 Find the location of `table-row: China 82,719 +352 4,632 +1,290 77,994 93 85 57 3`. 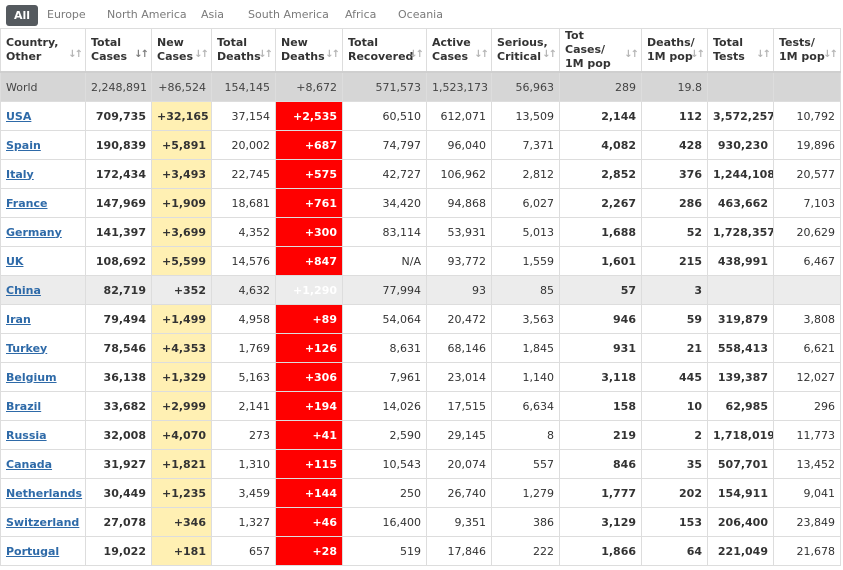

table-row: China 82,719 +352 4,632 +1,290 77,994 93 85 57 3 is located at coordinates (420, 290).